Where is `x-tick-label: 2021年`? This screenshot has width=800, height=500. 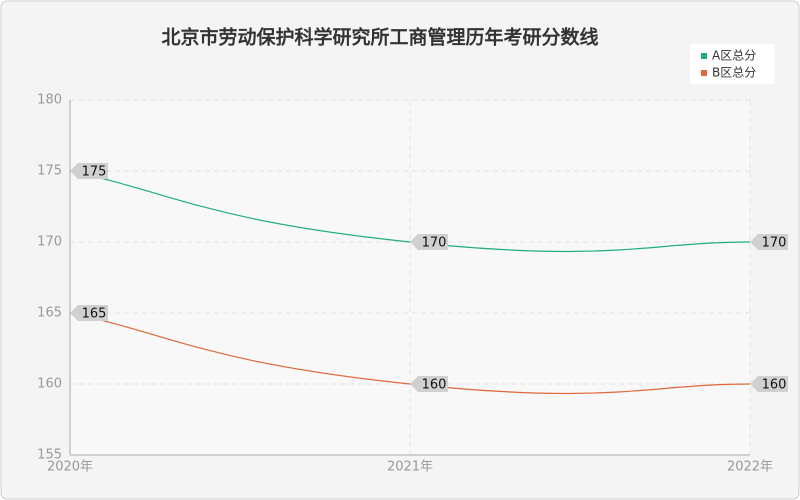 x-tick-label: 2021年 is located at coordinates (410, 467).